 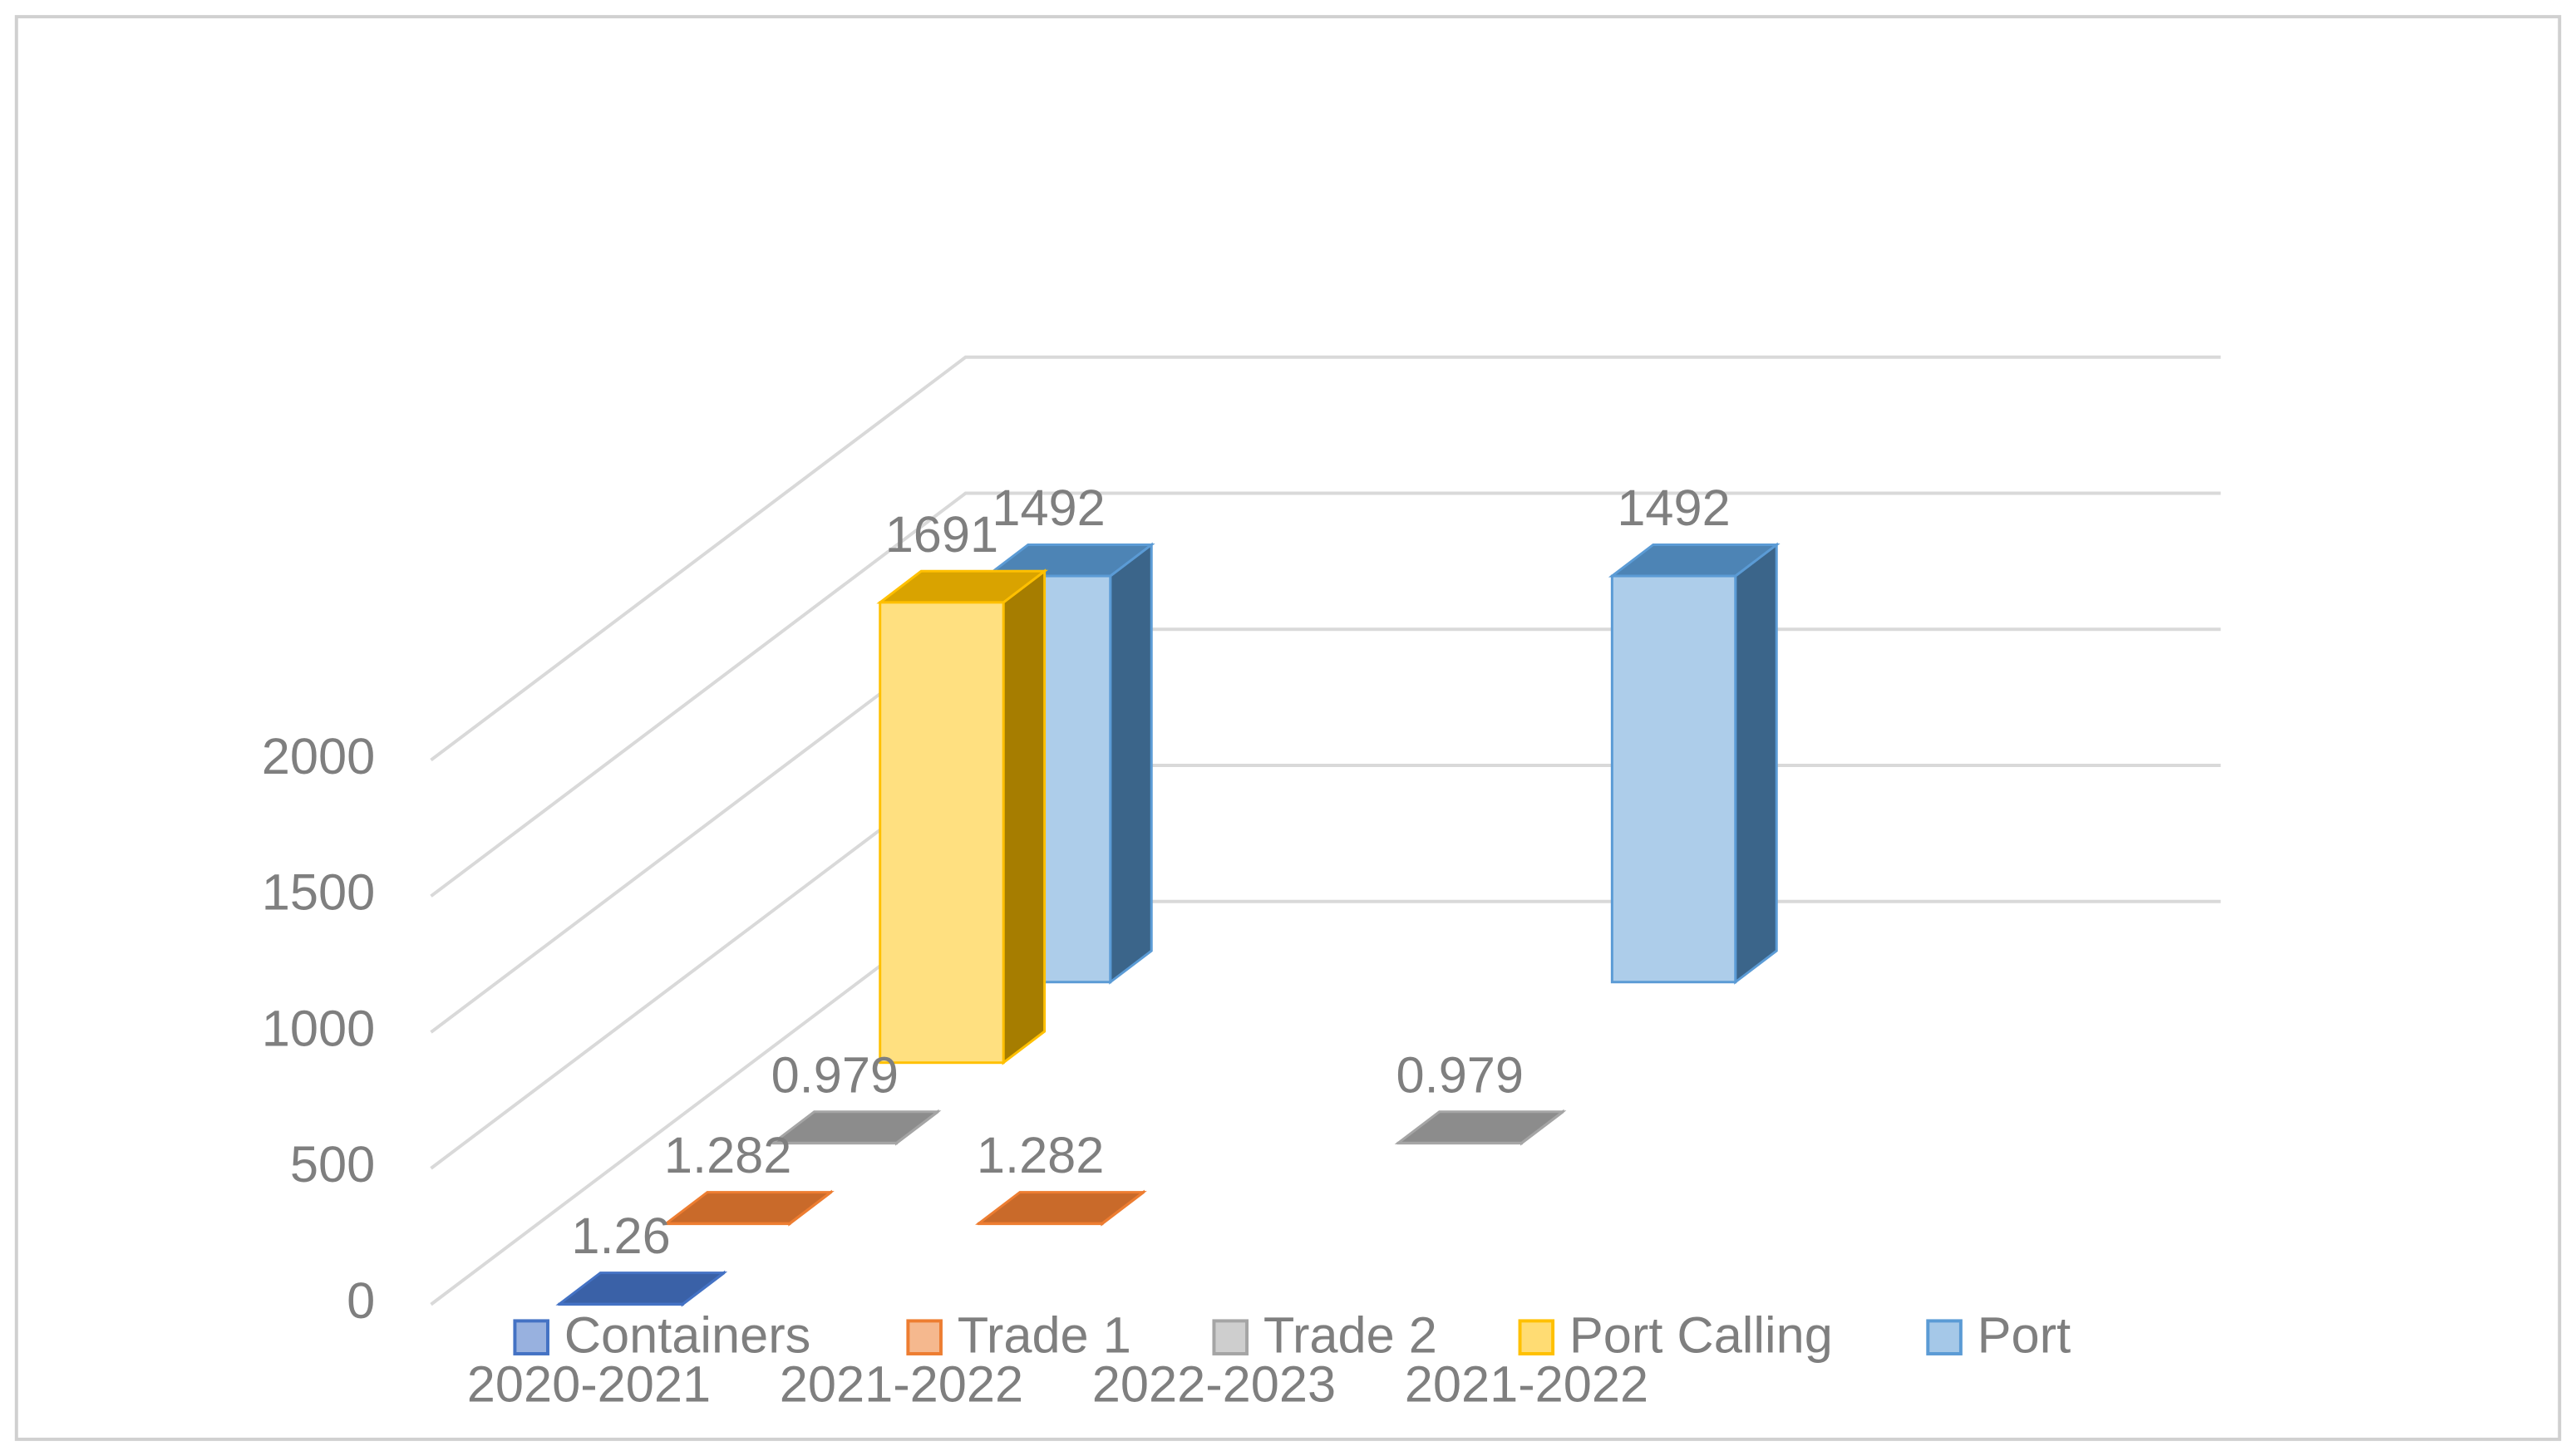 What do you see at coordinates (1350, 1334) in the screenshot?
I see `legend-label: Trade 2` at bounding box center [1350, 1334].